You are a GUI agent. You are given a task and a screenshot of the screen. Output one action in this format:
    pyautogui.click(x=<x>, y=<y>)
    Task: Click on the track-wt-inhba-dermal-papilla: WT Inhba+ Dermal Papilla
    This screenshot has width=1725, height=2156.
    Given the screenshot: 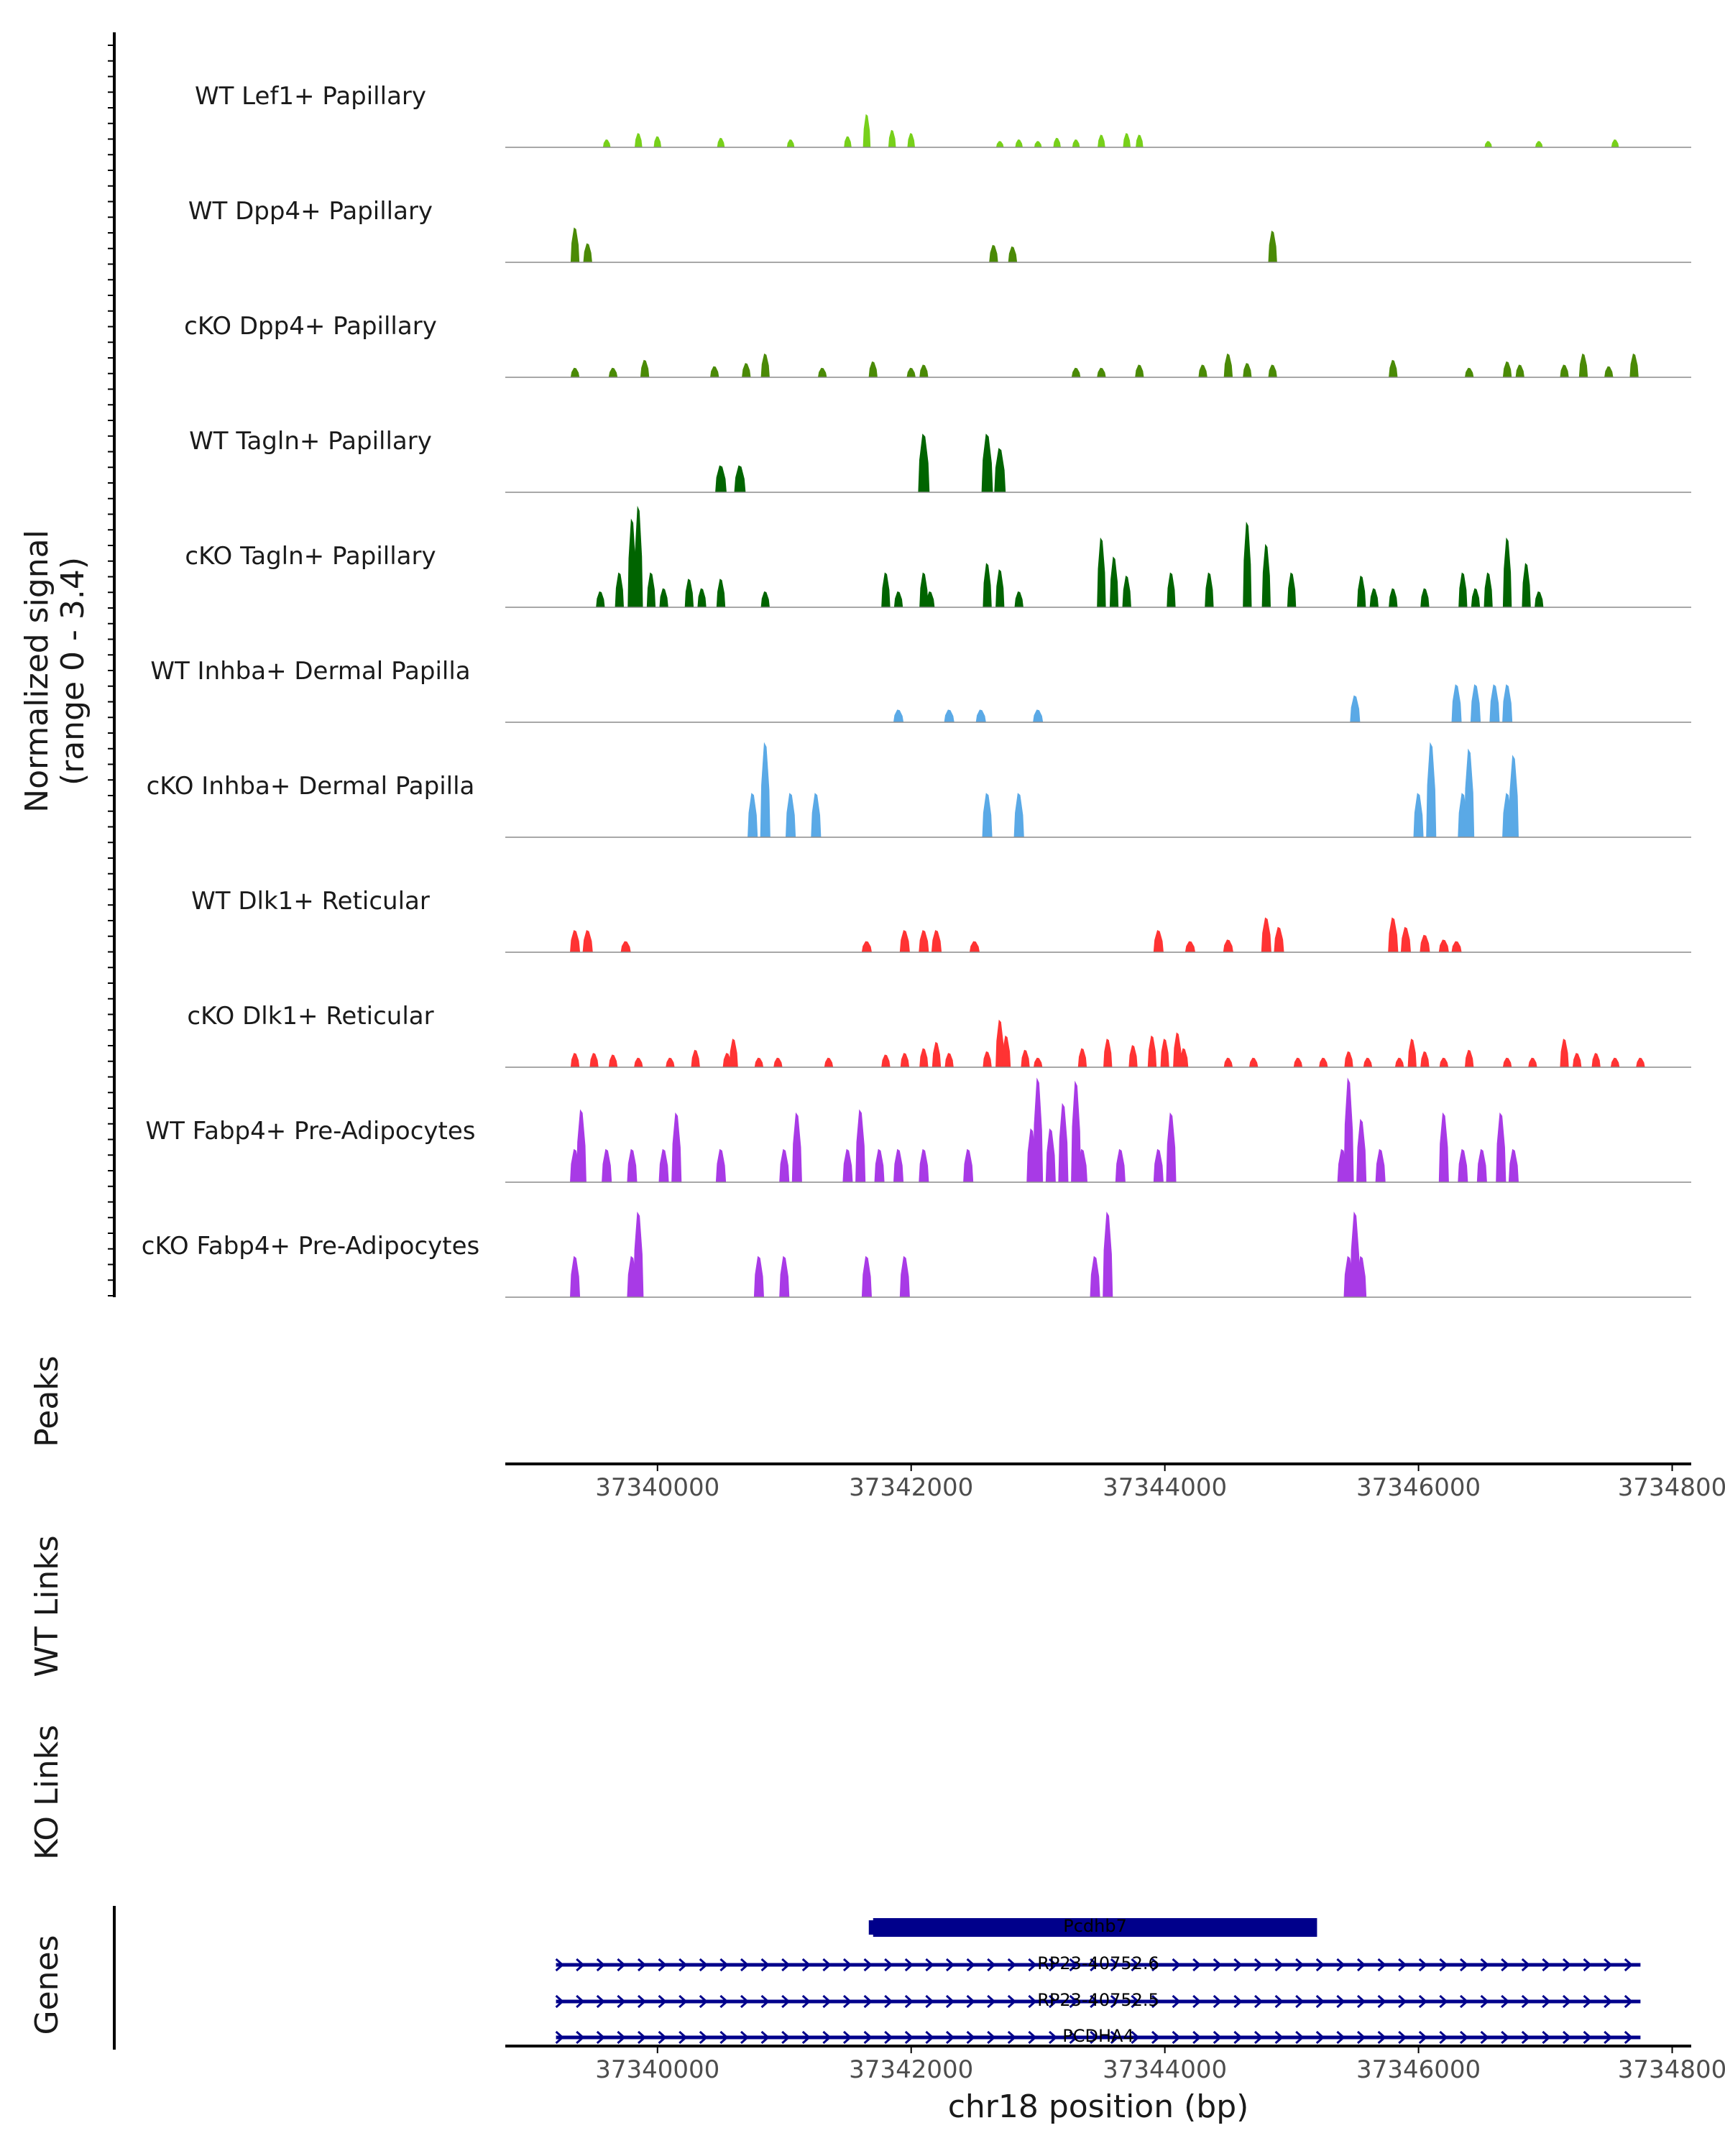 What is the action you would take?
    pyautogui.click(x=920, y=690)
    